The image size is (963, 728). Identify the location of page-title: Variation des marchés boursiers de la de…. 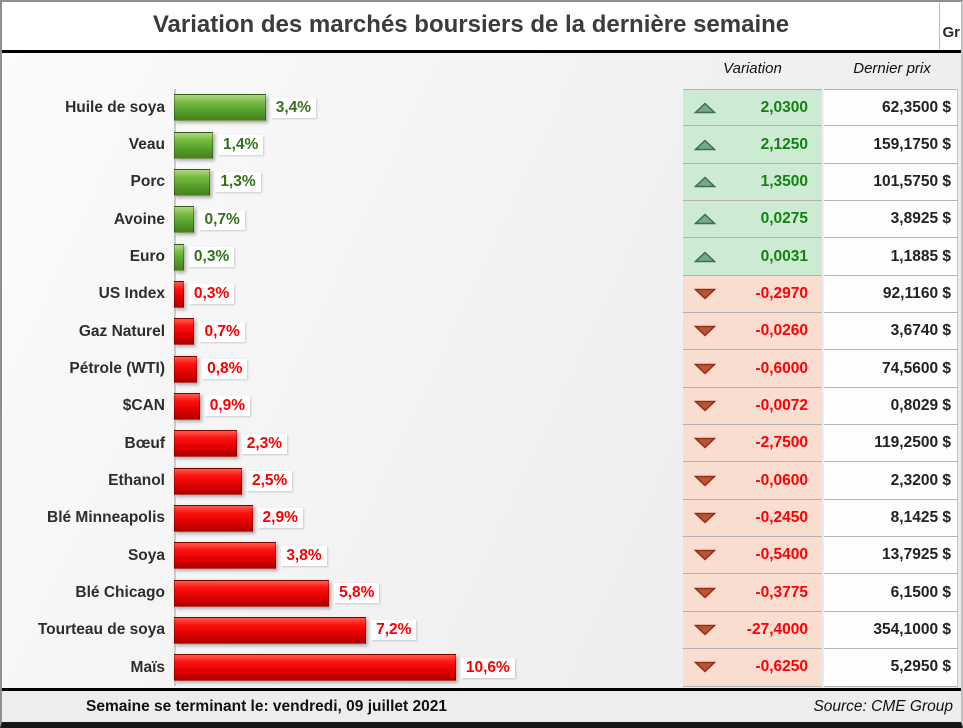
(471, 24).